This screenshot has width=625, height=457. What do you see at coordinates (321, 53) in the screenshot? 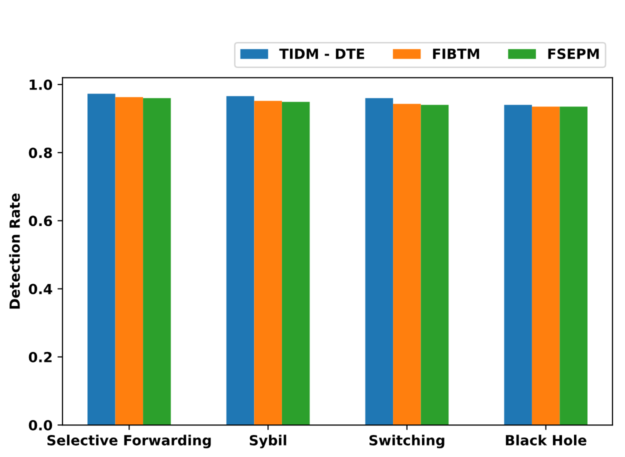
I see `legend-label: TIDM - DTE` at bounding box center [321, 53].